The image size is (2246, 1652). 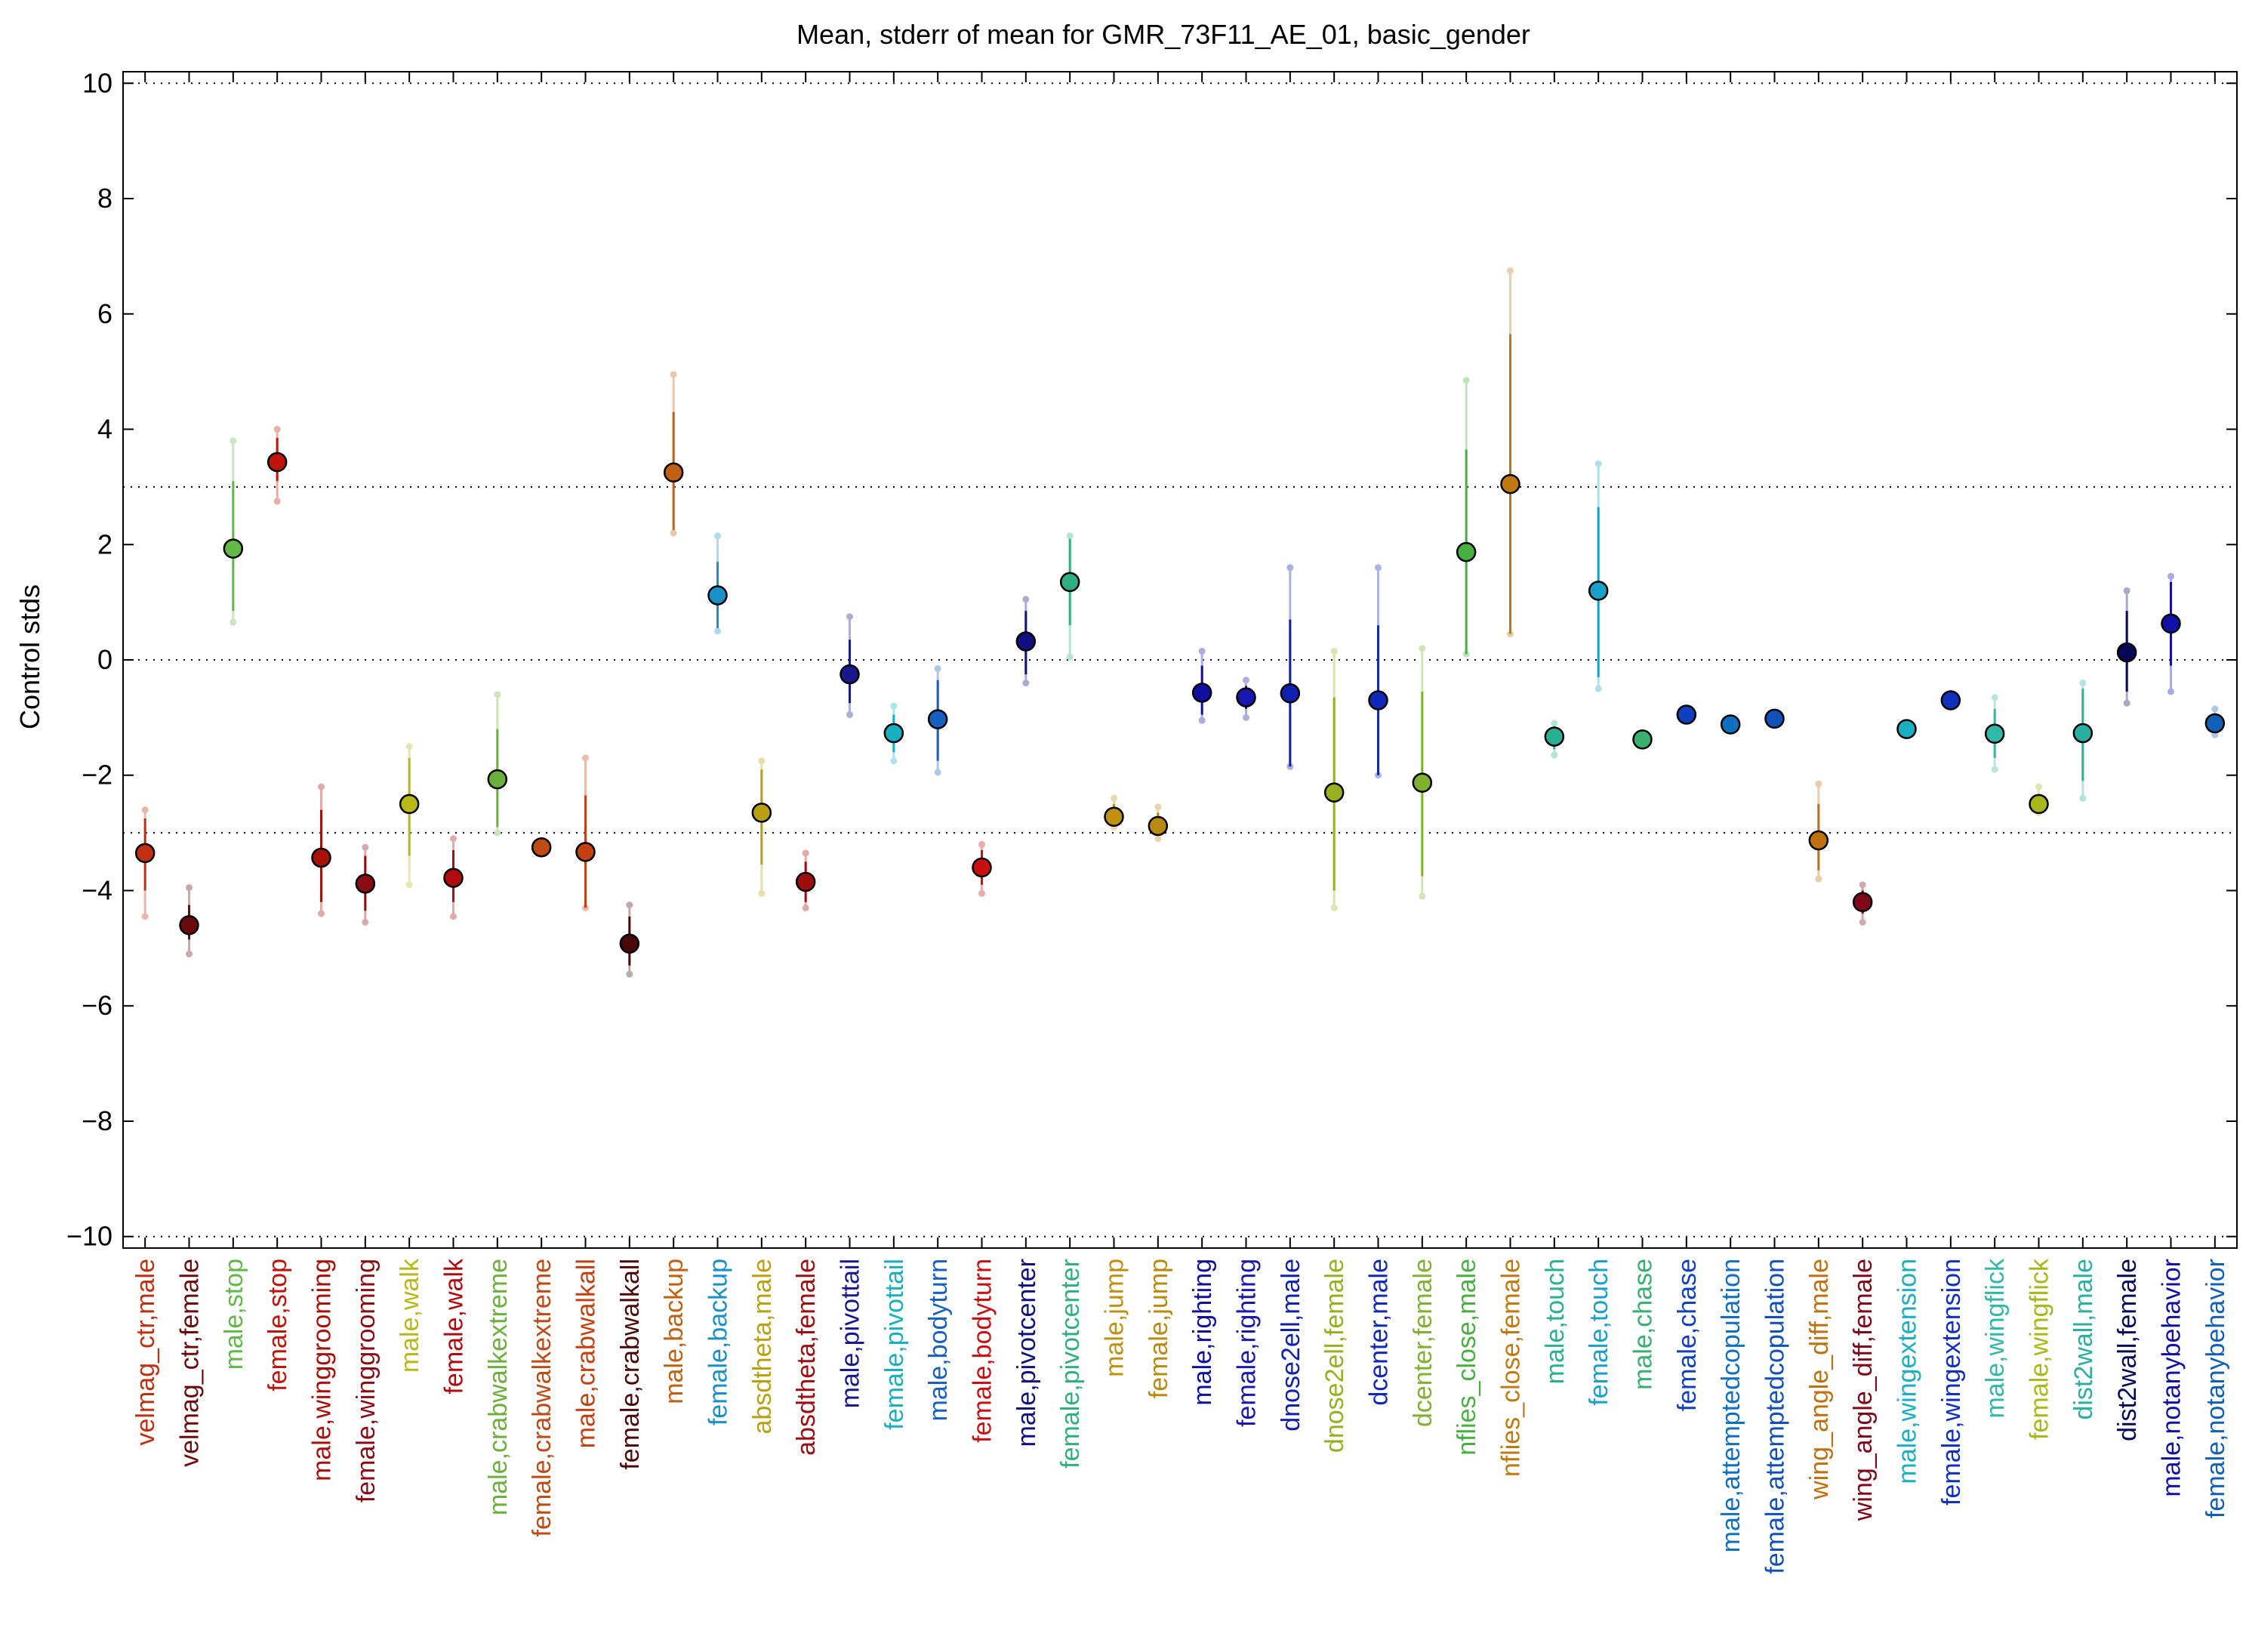 What do you see at coordinates (1556, 1322) in the screenshot?
I see `x-tick-label: male,touch` at bounding box center [1556, 1322].